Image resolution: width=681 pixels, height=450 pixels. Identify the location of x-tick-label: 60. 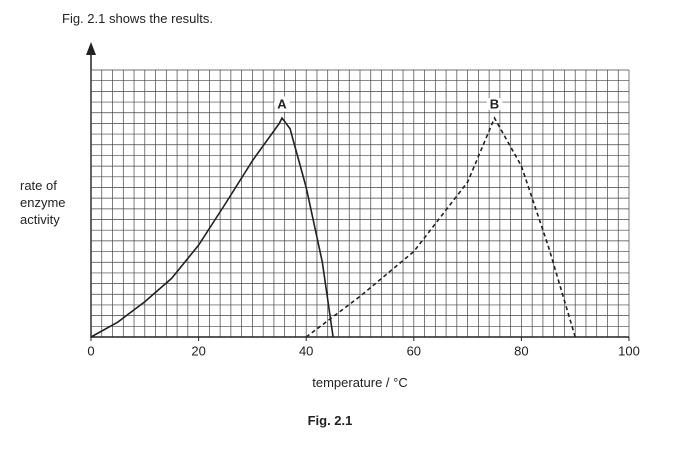
(414, 350).